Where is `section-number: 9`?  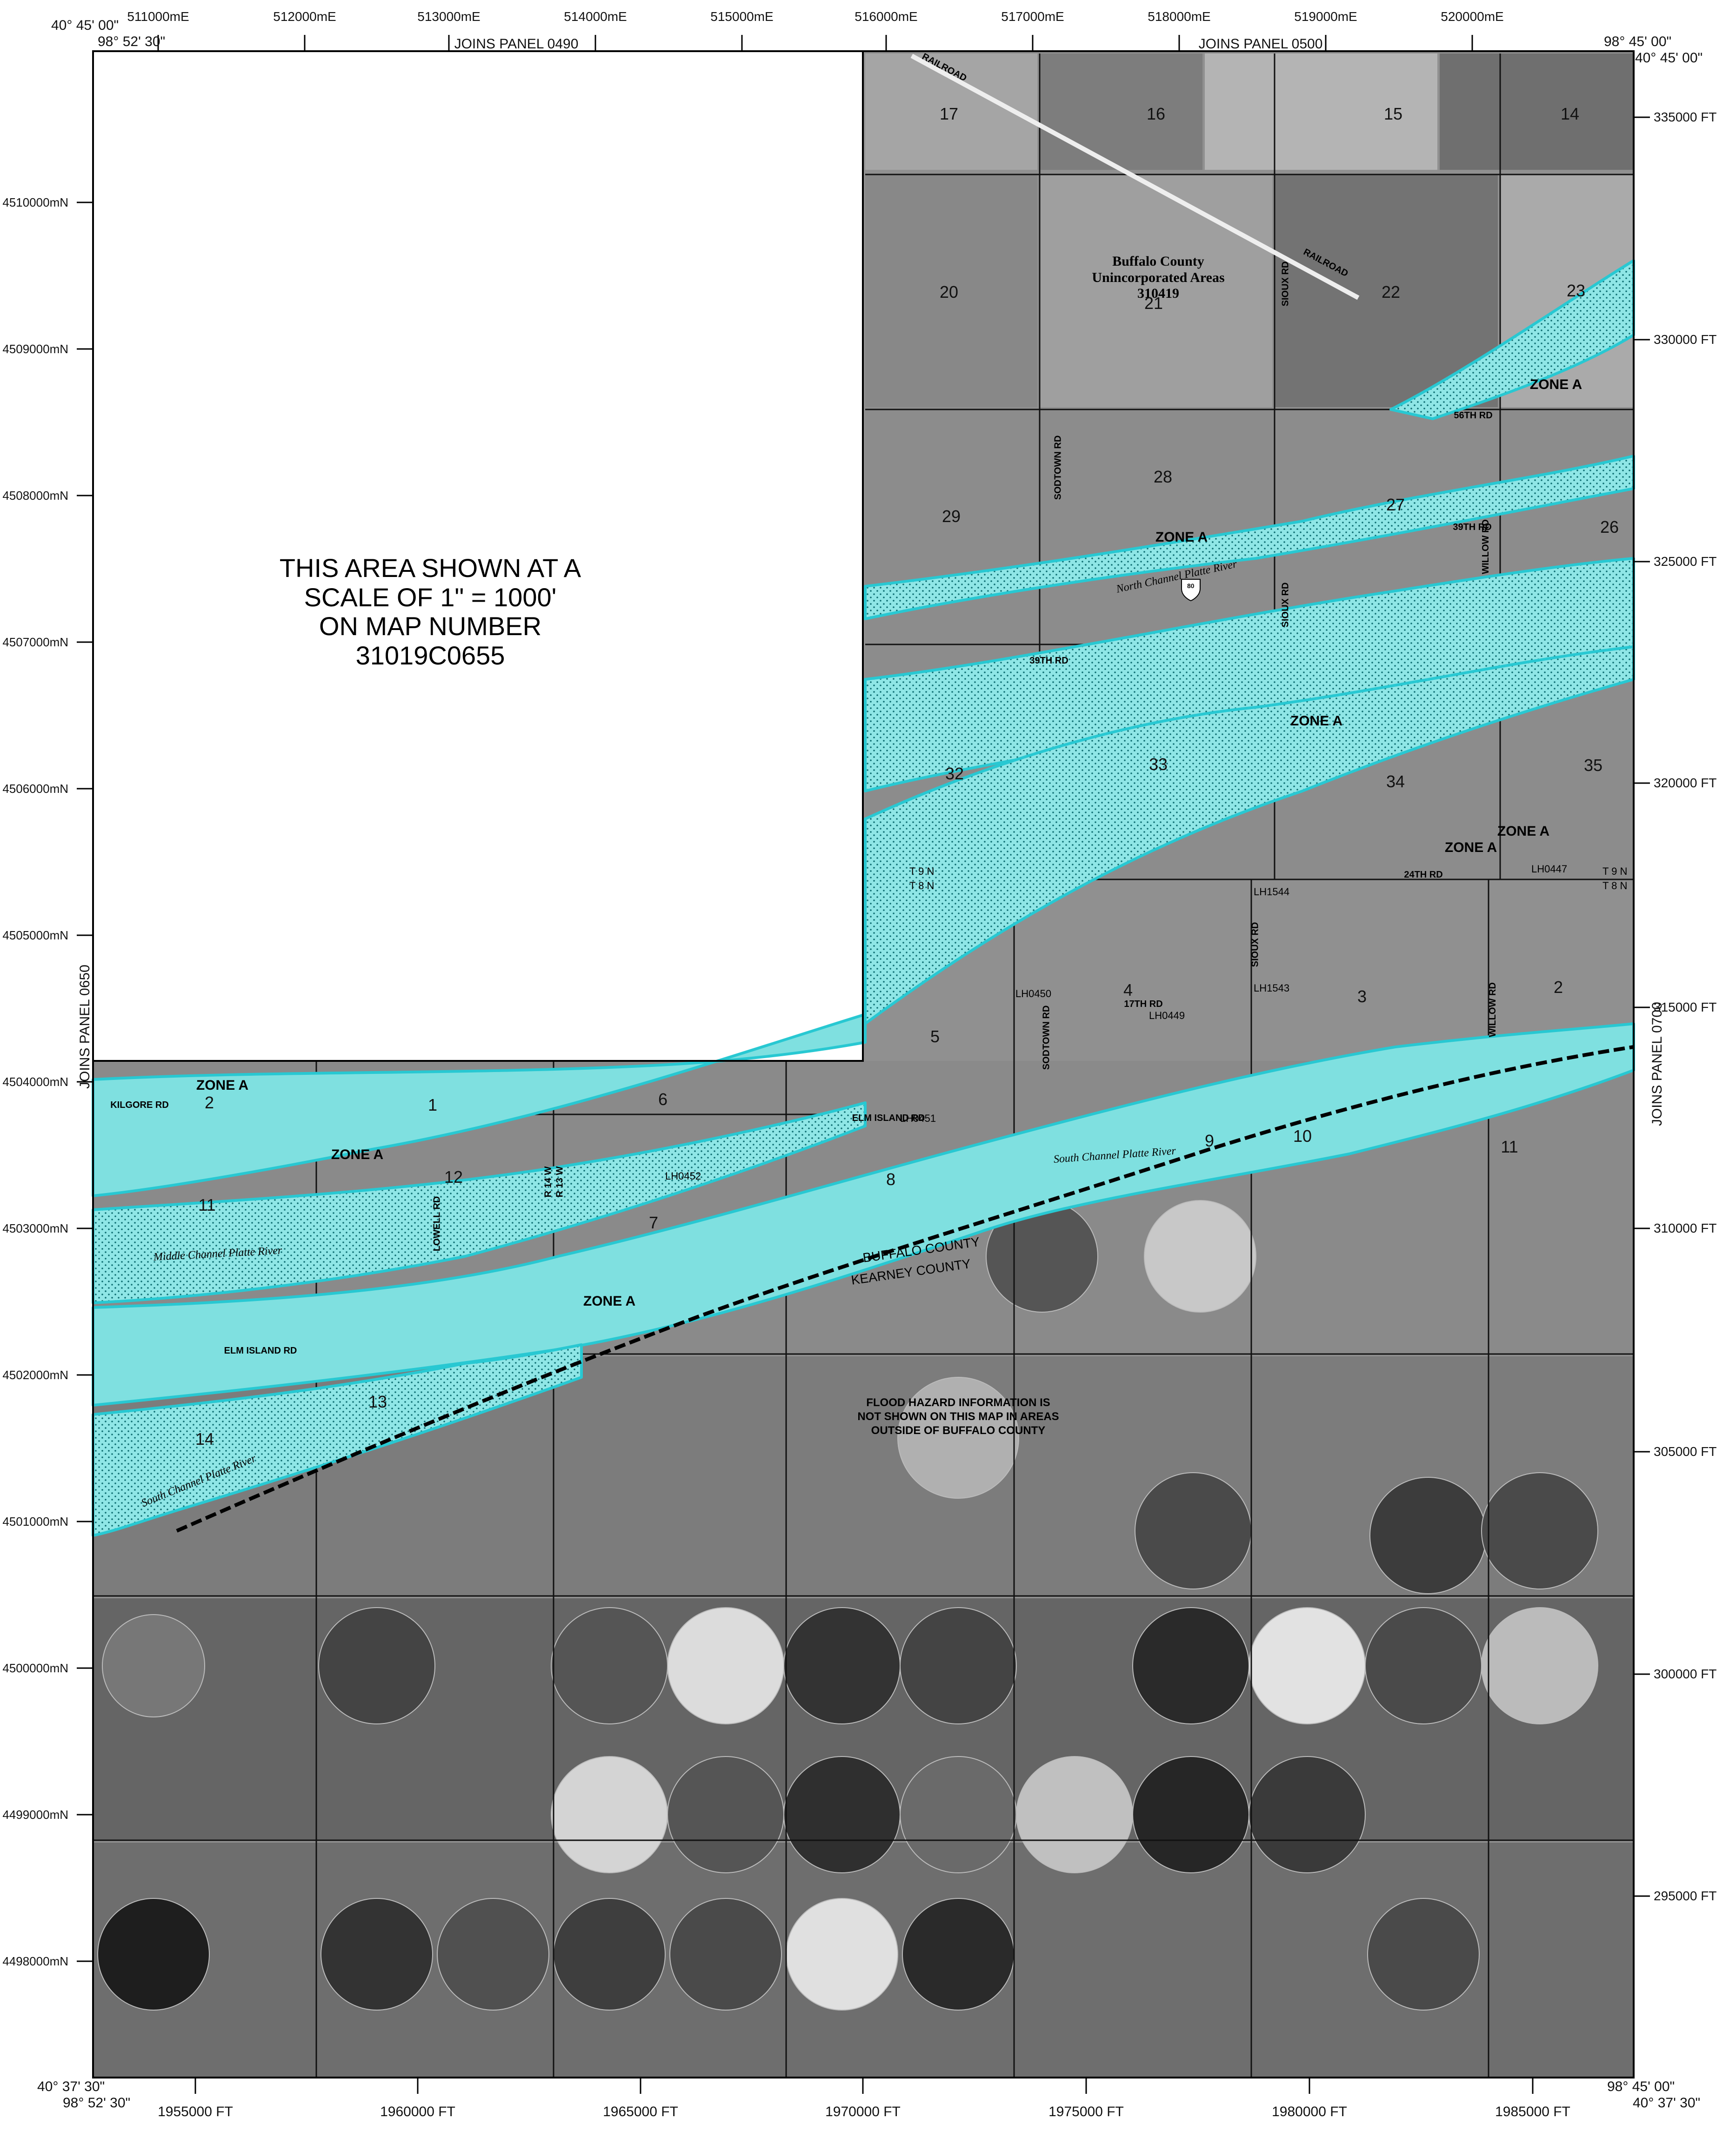 section-number: 9 is located at coordinates (1209, 1141).